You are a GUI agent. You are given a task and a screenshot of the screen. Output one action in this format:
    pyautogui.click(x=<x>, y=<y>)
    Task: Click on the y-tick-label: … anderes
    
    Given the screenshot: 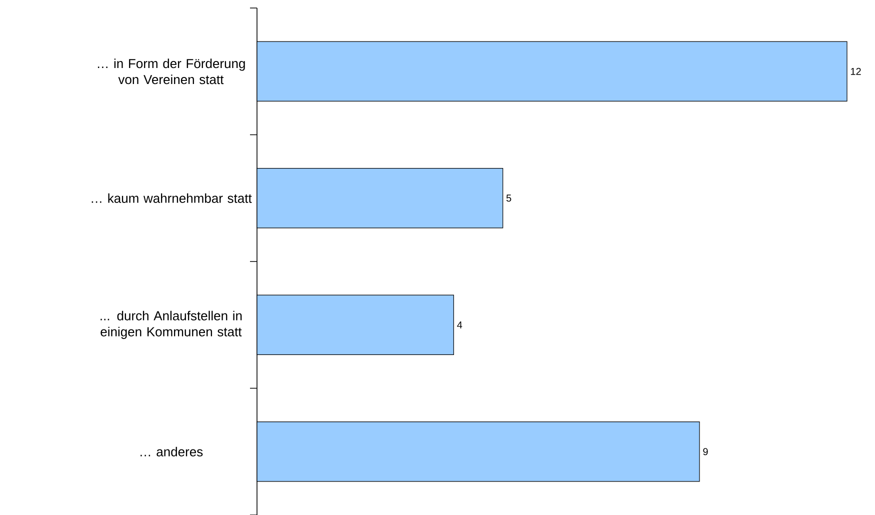 What is the action you would take?
    pyautogui.click(x=171, y=451)
    